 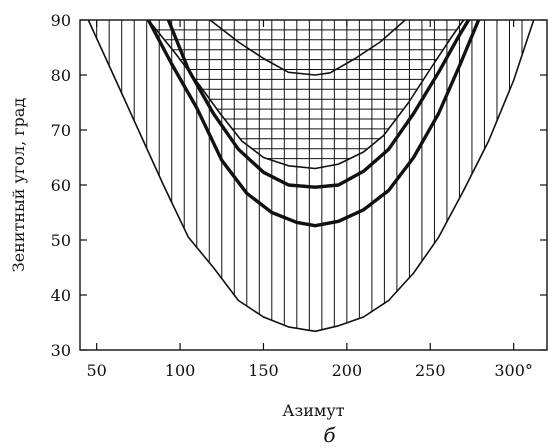 I want to click on x-tick-label: 200, so click(x=347, y=370).